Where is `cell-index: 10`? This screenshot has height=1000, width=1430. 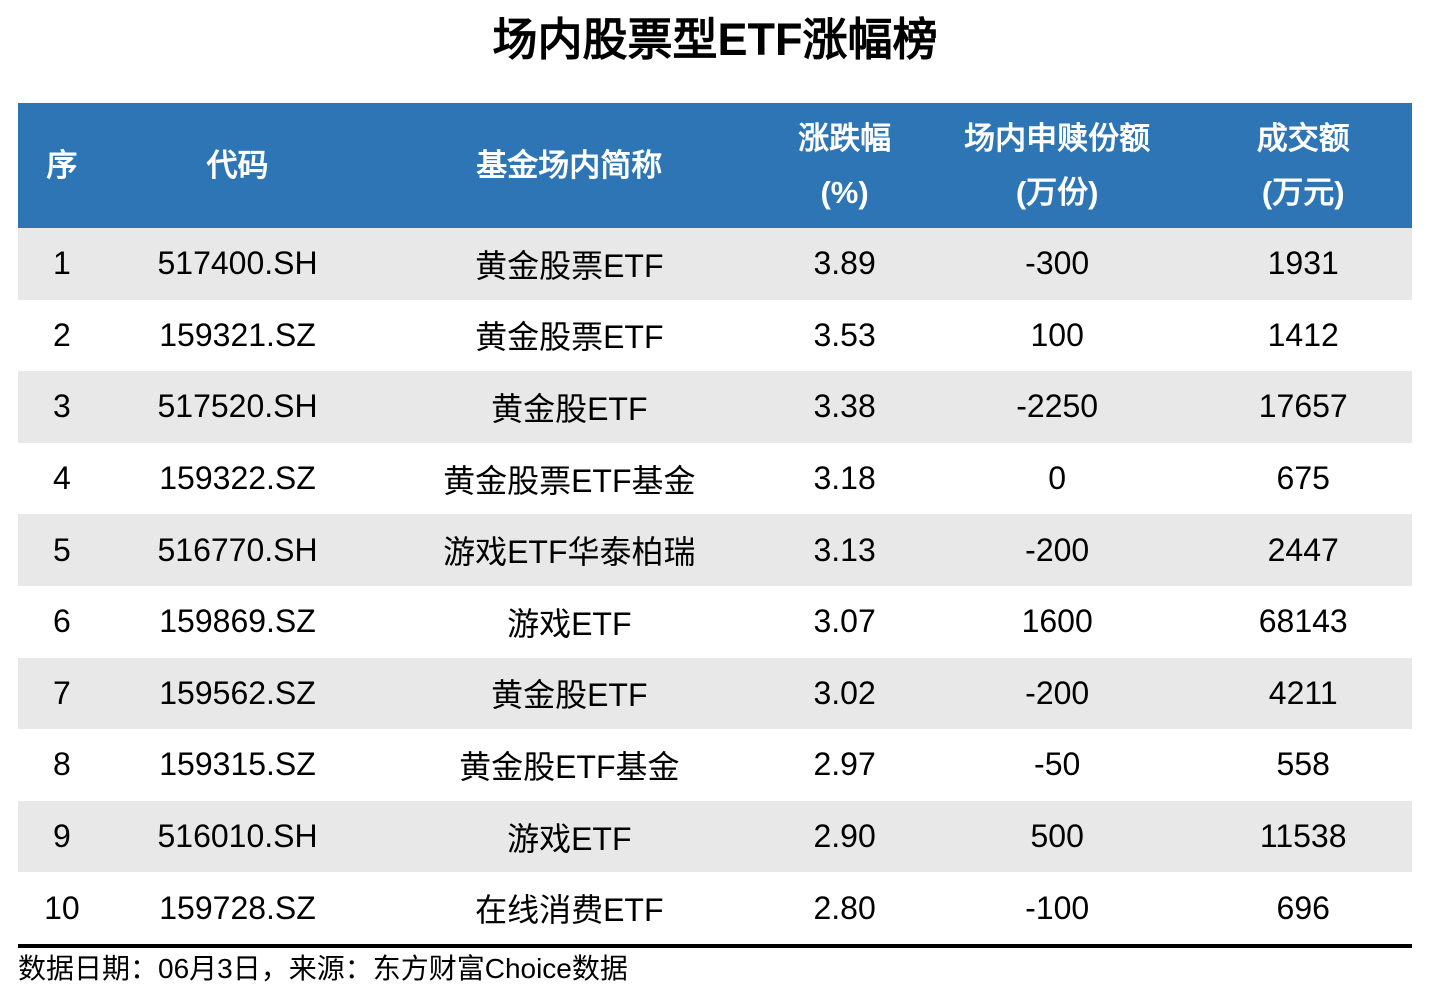 cell-index: 10 is located at coordinates (62, 907).